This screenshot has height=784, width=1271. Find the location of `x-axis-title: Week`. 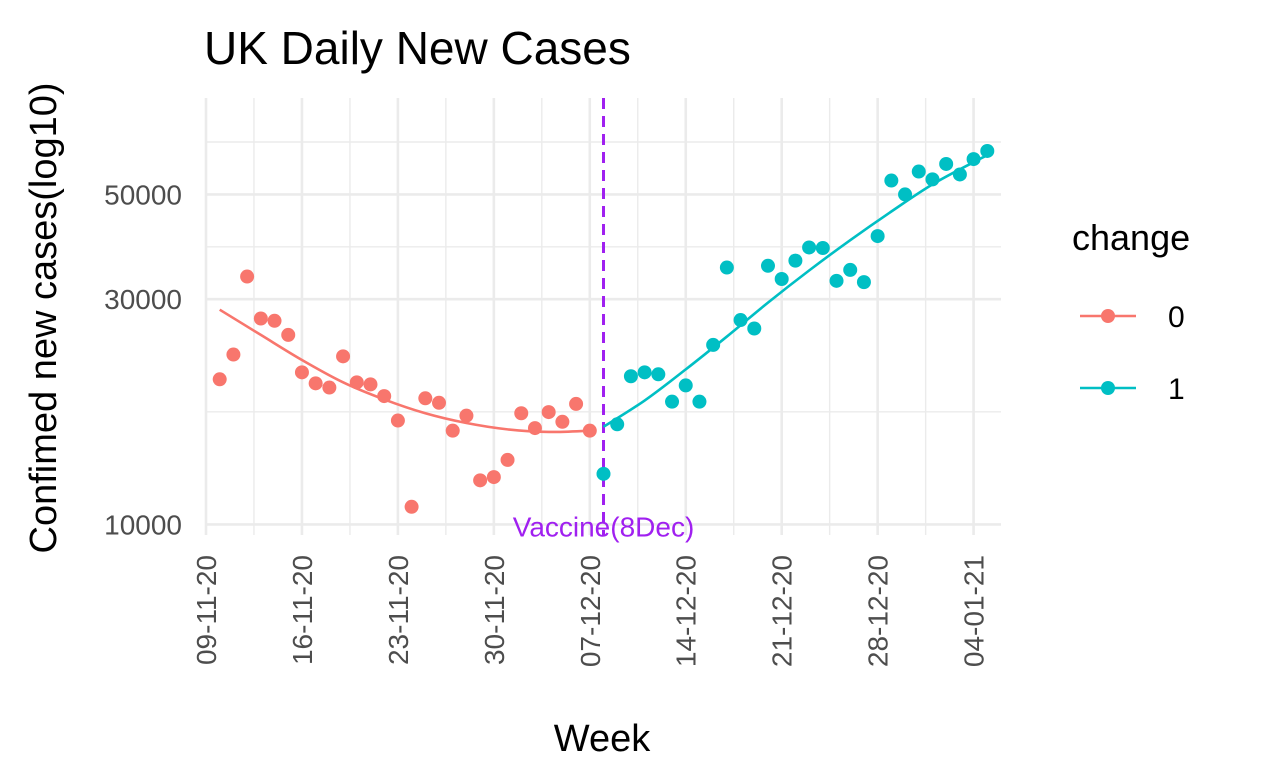

x-axis-title: Week is located at coordinates (602, 739).